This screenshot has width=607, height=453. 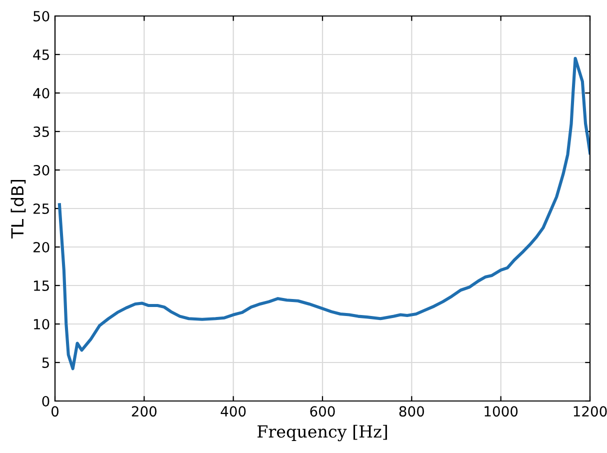 What do you see at coordinates (41, 131) in the screenshot?
I see `y-tick-label: 35` at bounding box center [41, 131].